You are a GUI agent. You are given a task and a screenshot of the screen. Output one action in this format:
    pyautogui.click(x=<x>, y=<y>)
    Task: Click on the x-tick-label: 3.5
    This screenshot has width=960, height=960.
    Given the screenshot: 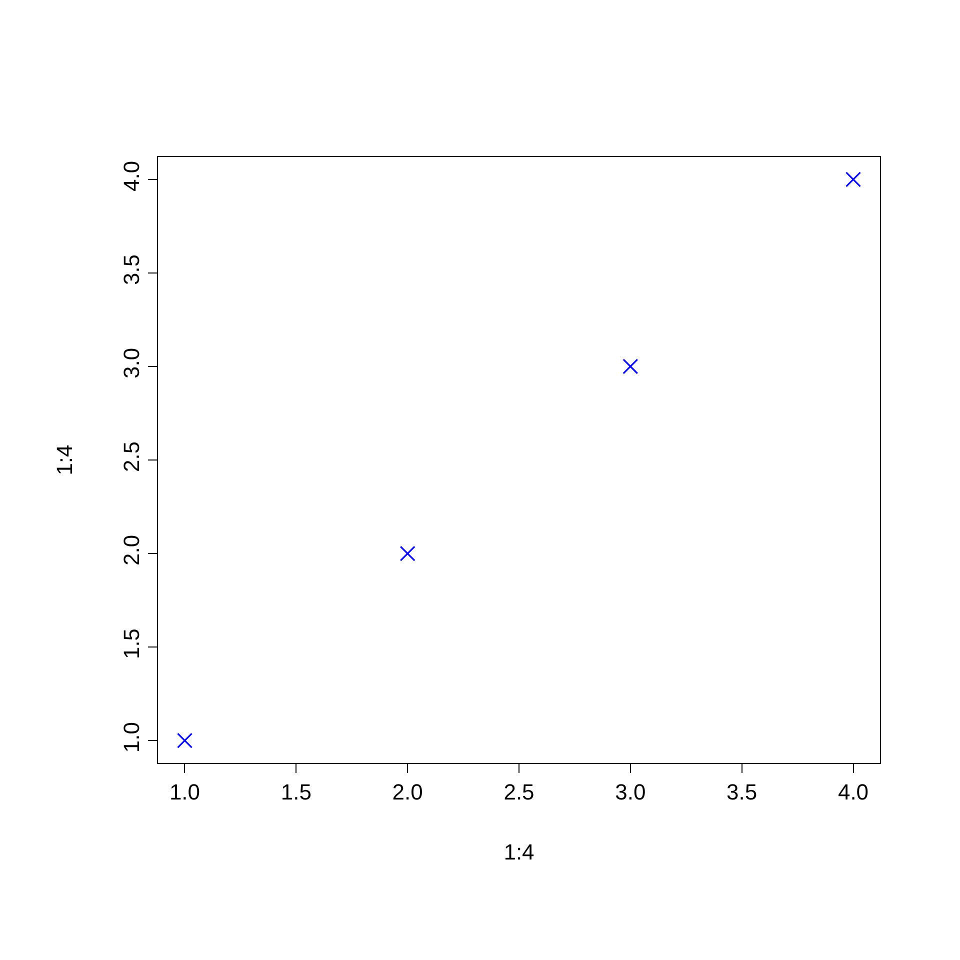 What is the action you would take?
    pyautogui.click(x=742, y=792)
    